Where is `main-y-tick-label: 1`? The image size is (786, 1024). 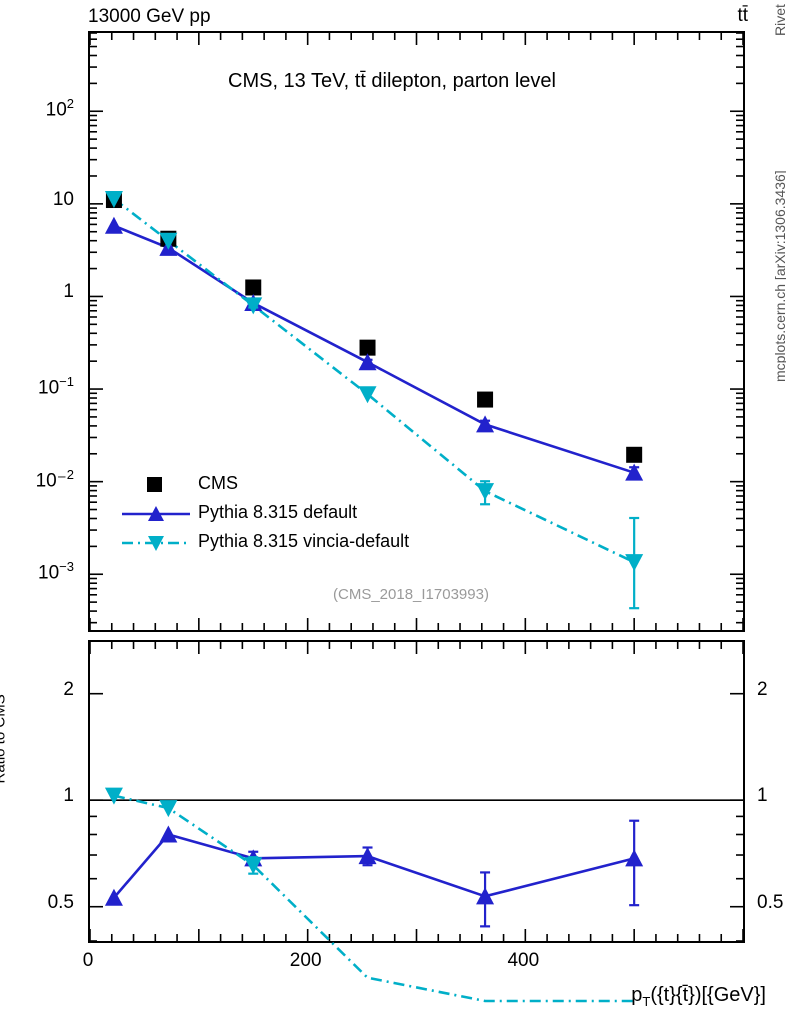 main-y-tick-label: 1 is located at coordinates (68, 292).